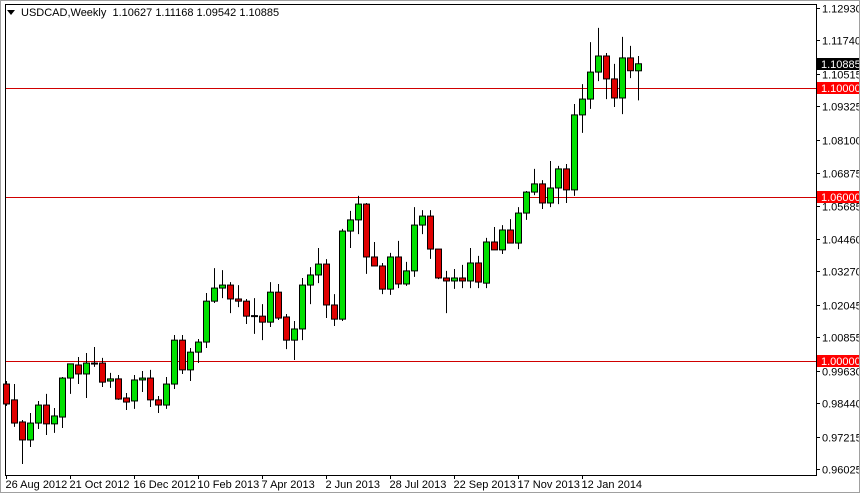 The height and width of the screenshot is (493, 860). Describe the element at coordinates (840, 273) in the screenshot. I see `y-tick-label: 1.03270` at that location.